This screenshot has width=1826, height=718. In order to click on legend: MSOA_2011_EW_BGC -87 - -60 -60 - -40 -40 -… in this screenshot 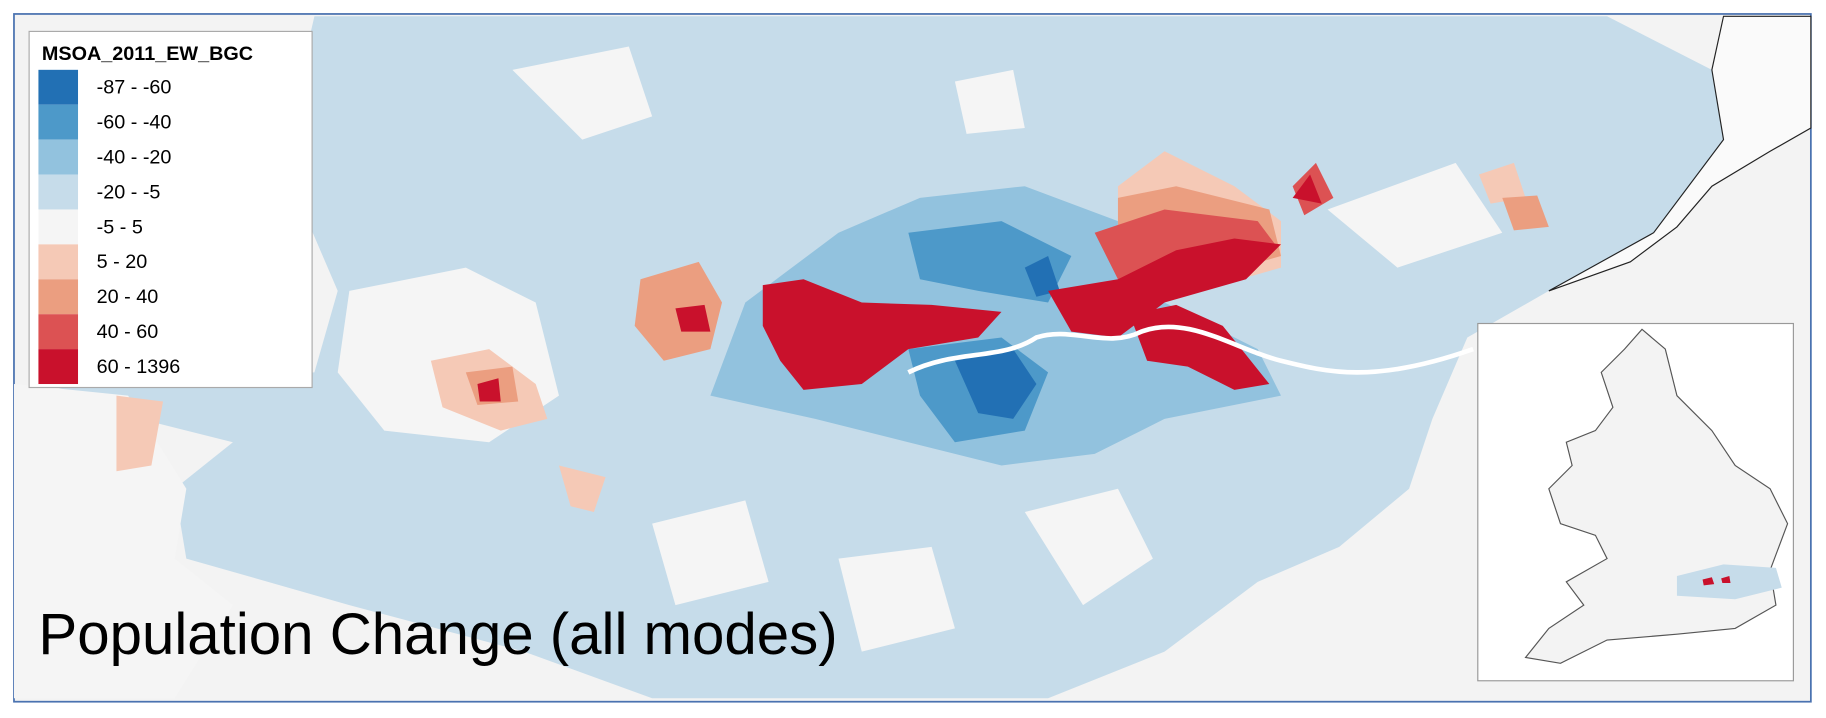, I will do `click(170, 209)`.